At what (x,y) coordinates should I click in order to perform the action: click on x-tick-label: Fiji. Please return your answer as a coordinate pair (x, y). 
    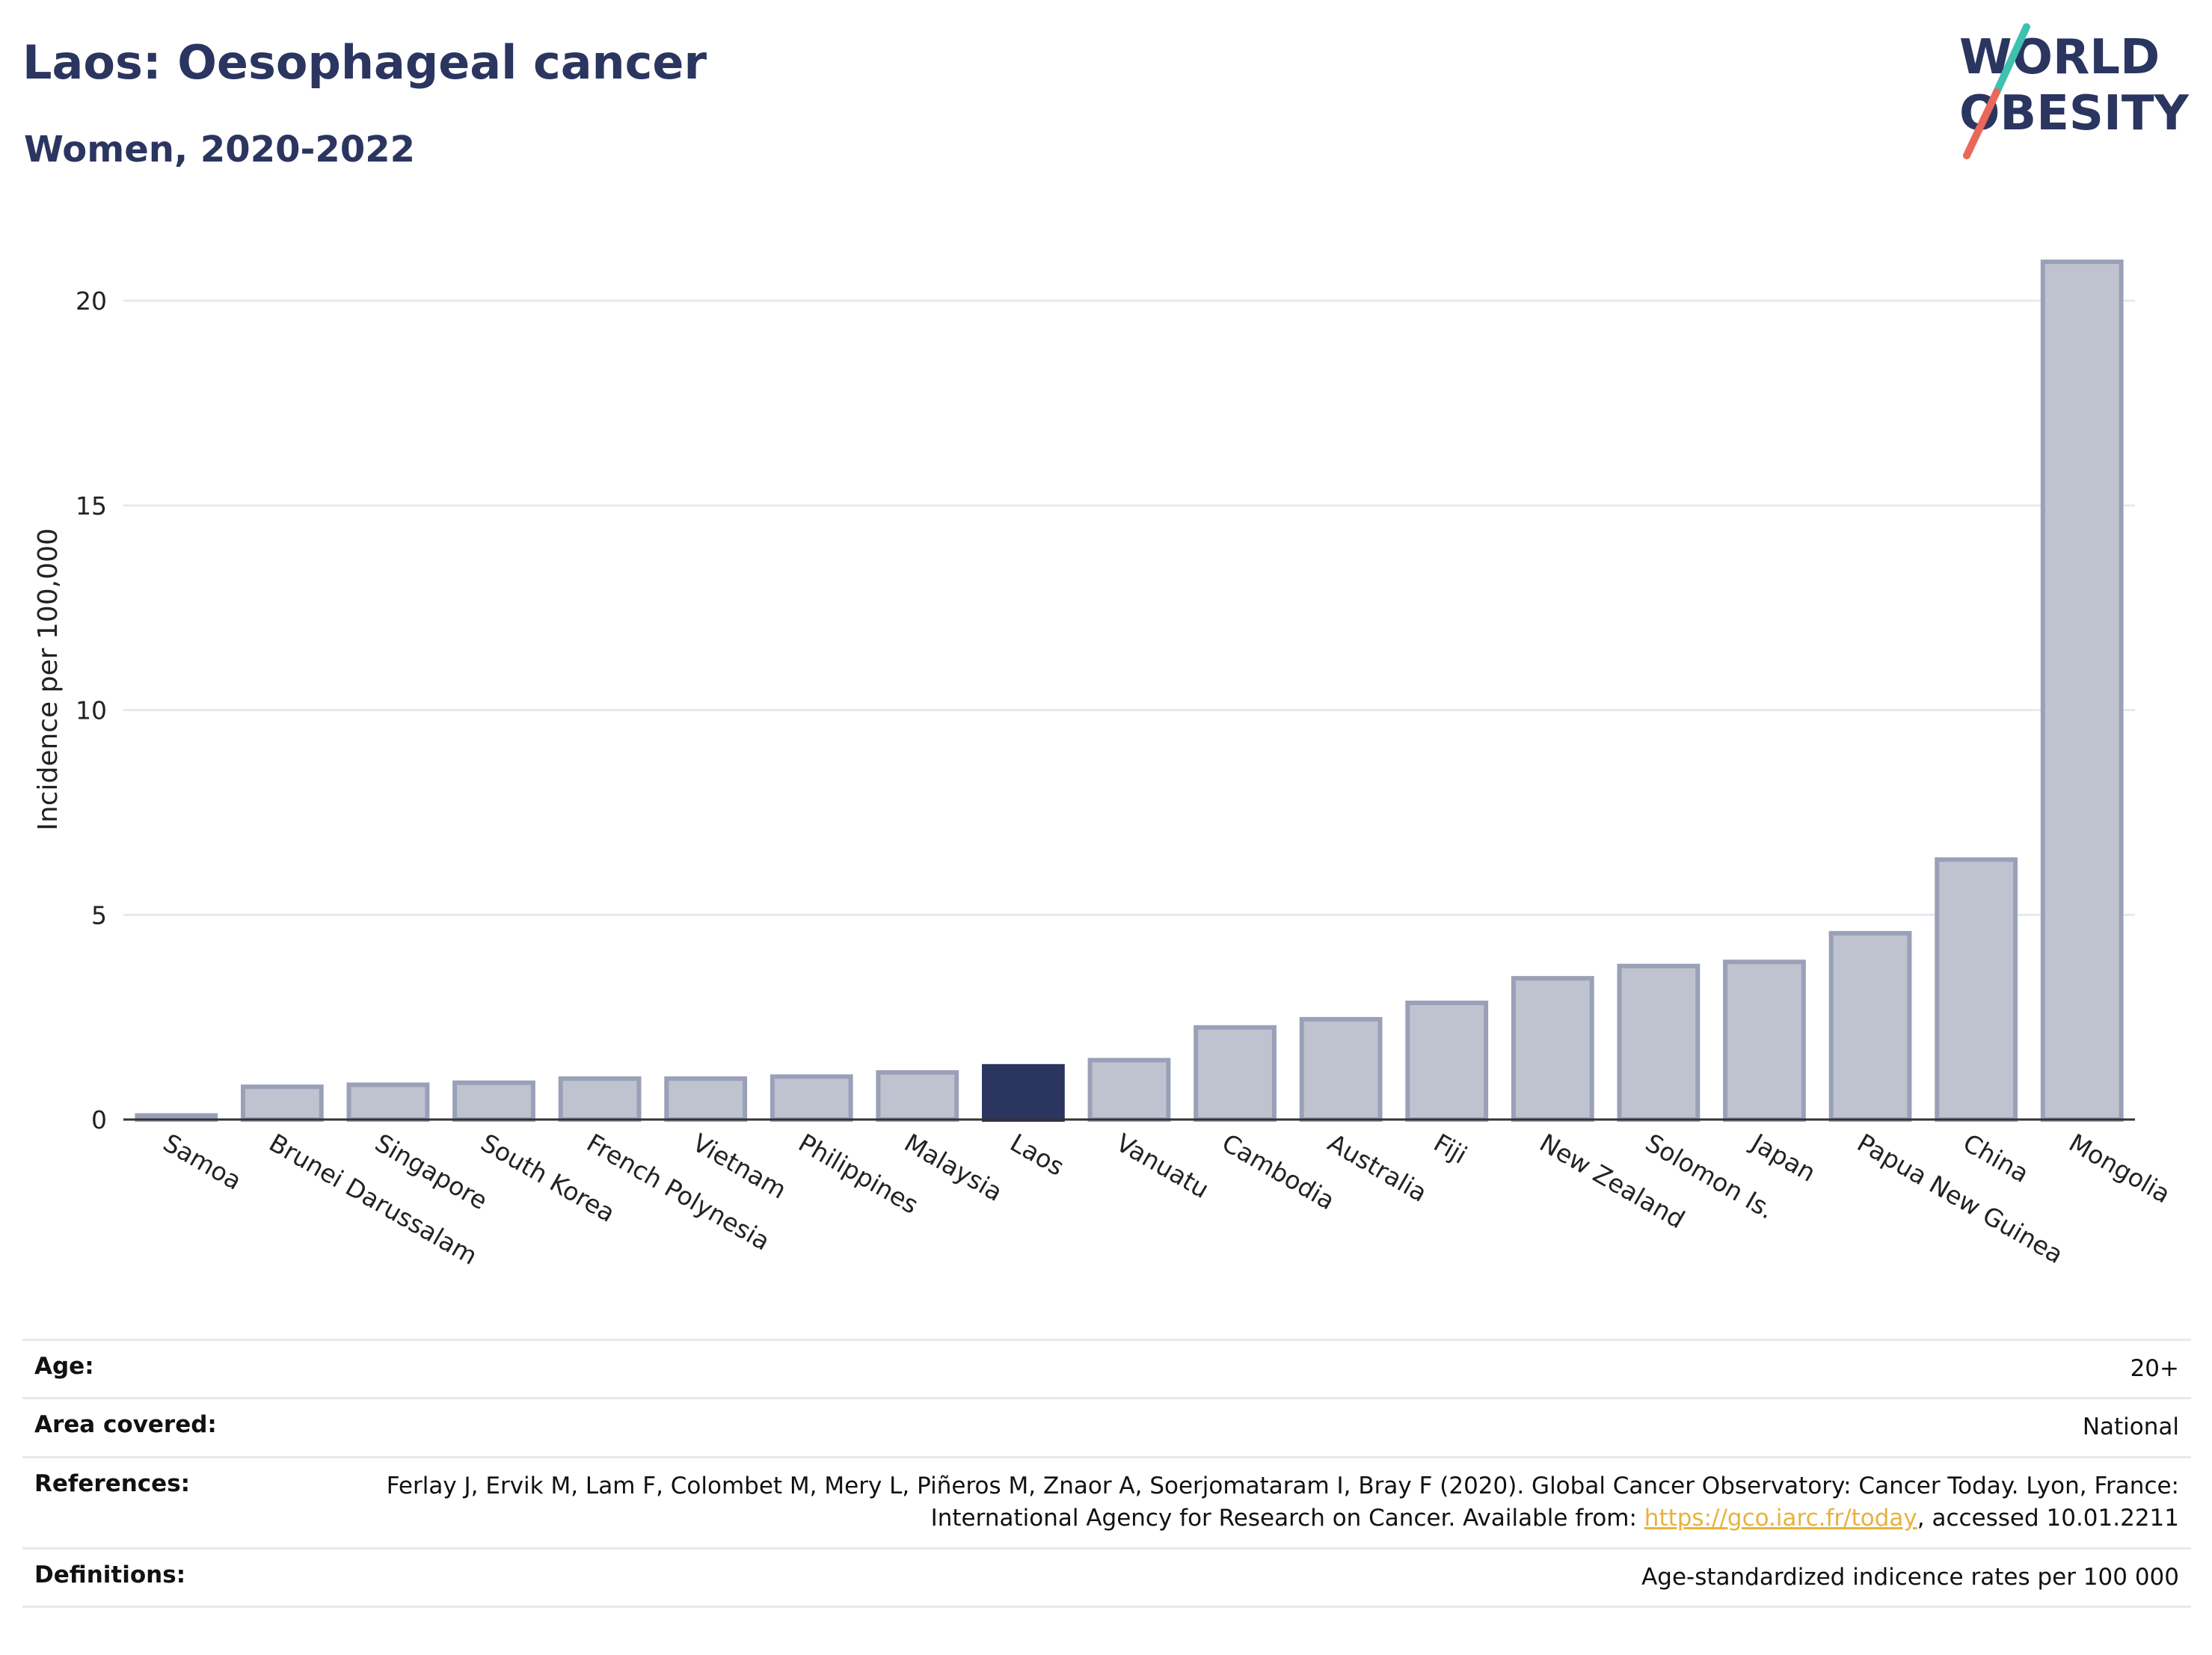
    Looking at the image, I should click on (1450, 1149).